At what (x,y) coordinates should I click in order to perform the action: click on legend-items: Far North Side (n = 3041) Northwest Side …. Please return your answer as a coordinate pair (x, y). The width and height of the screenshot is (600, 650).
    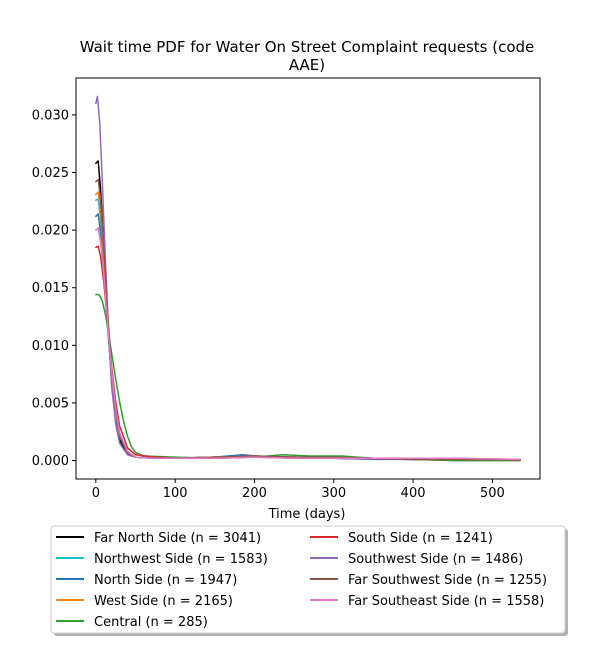
    Looking at the image, I should click on (301, 580).